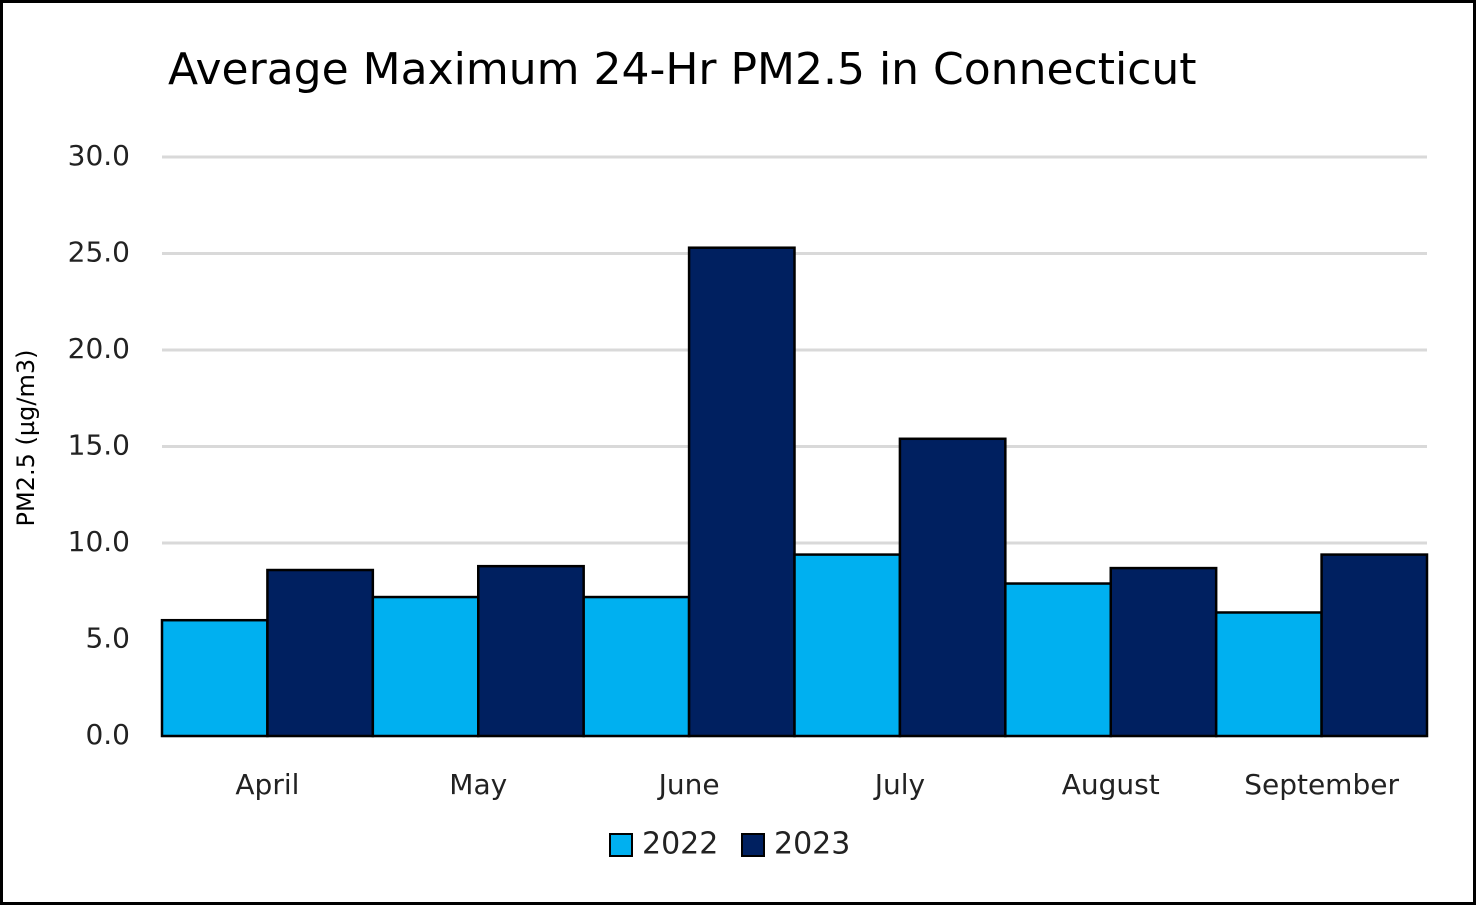  I want to click on y-axis-label: PM2.5 (µg/m3), so click(26, 438).